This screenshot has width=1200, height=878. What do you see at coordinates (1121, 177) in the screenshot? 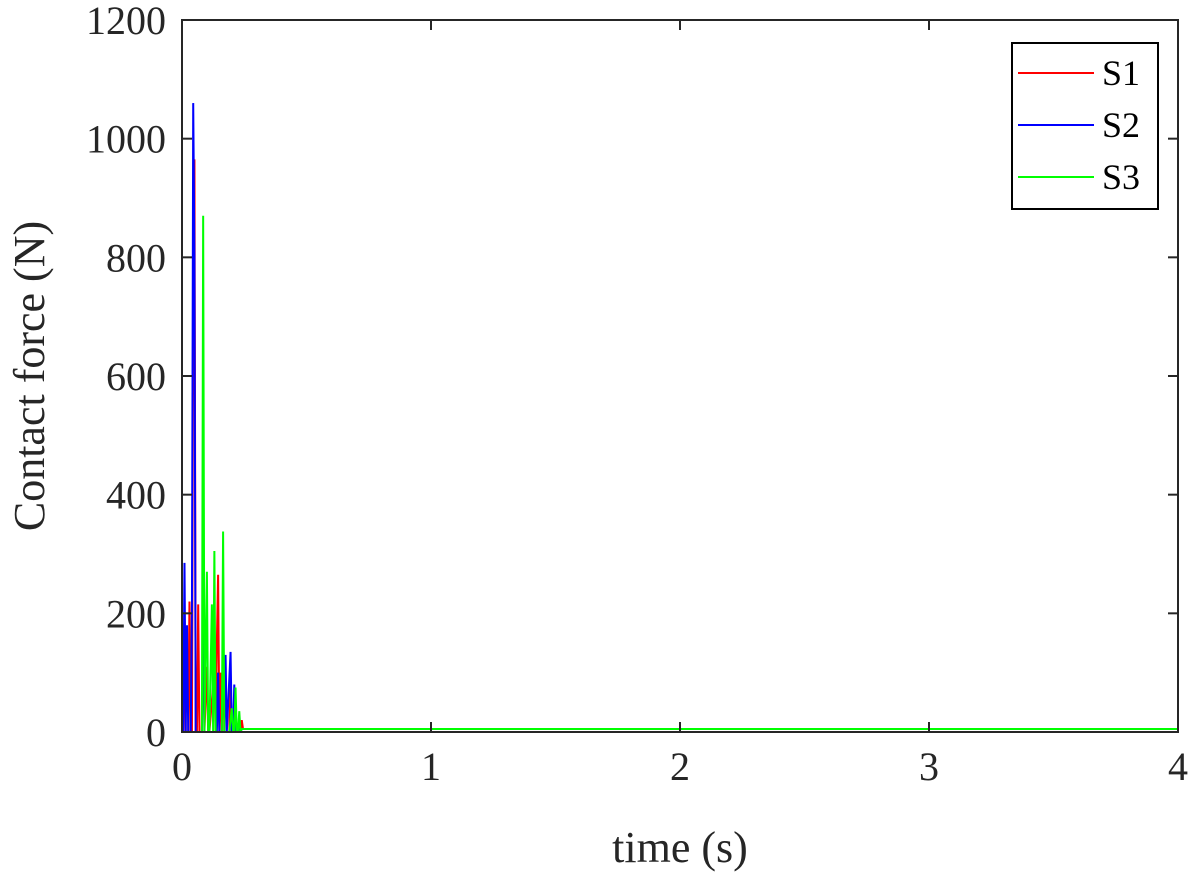
I see `legend-label: S3` at bounding box center [1121, 177].